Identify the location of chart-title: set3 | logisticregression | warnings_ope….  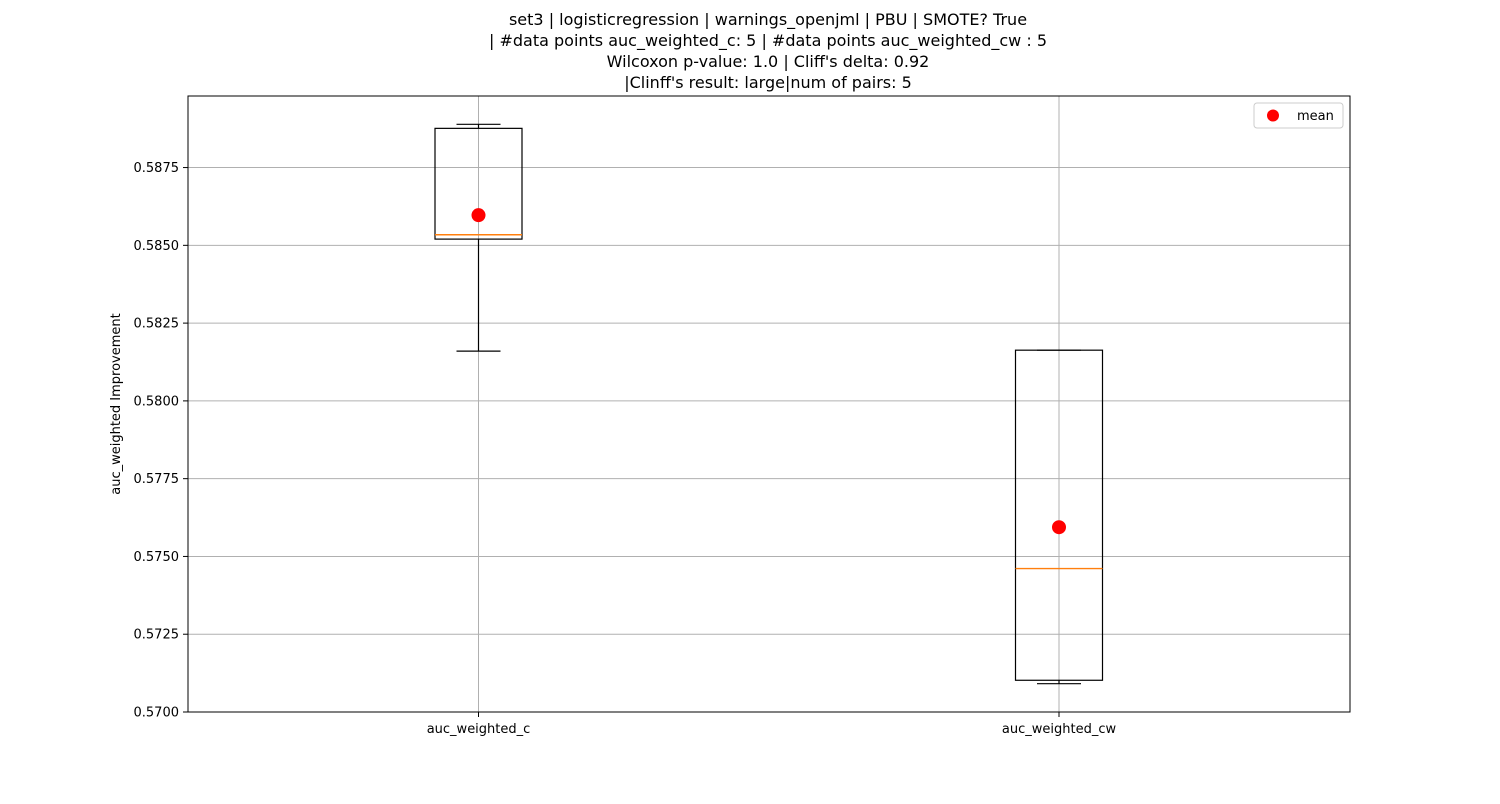
(768, 51).